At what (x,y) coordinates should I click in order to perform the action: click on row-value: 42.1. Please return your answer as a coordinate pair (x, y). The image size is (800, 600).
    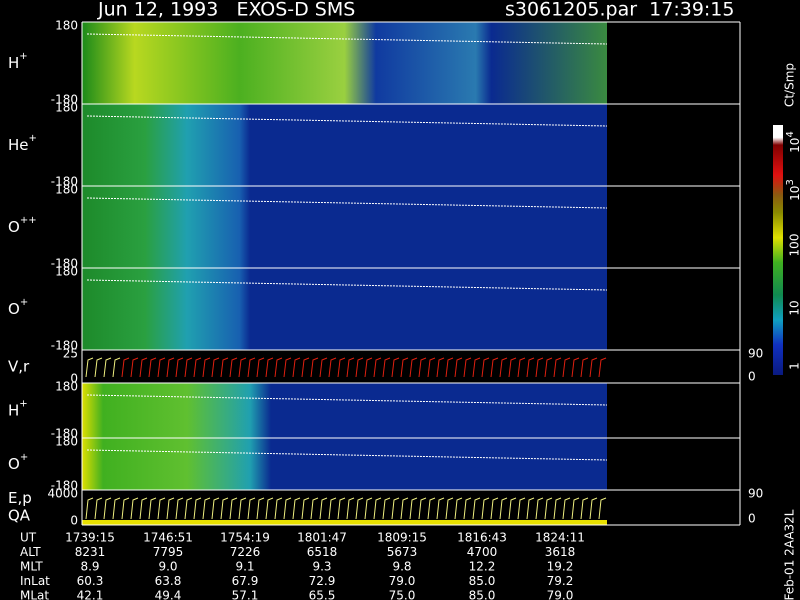
    Looking at the image, I should click on (90, 594).